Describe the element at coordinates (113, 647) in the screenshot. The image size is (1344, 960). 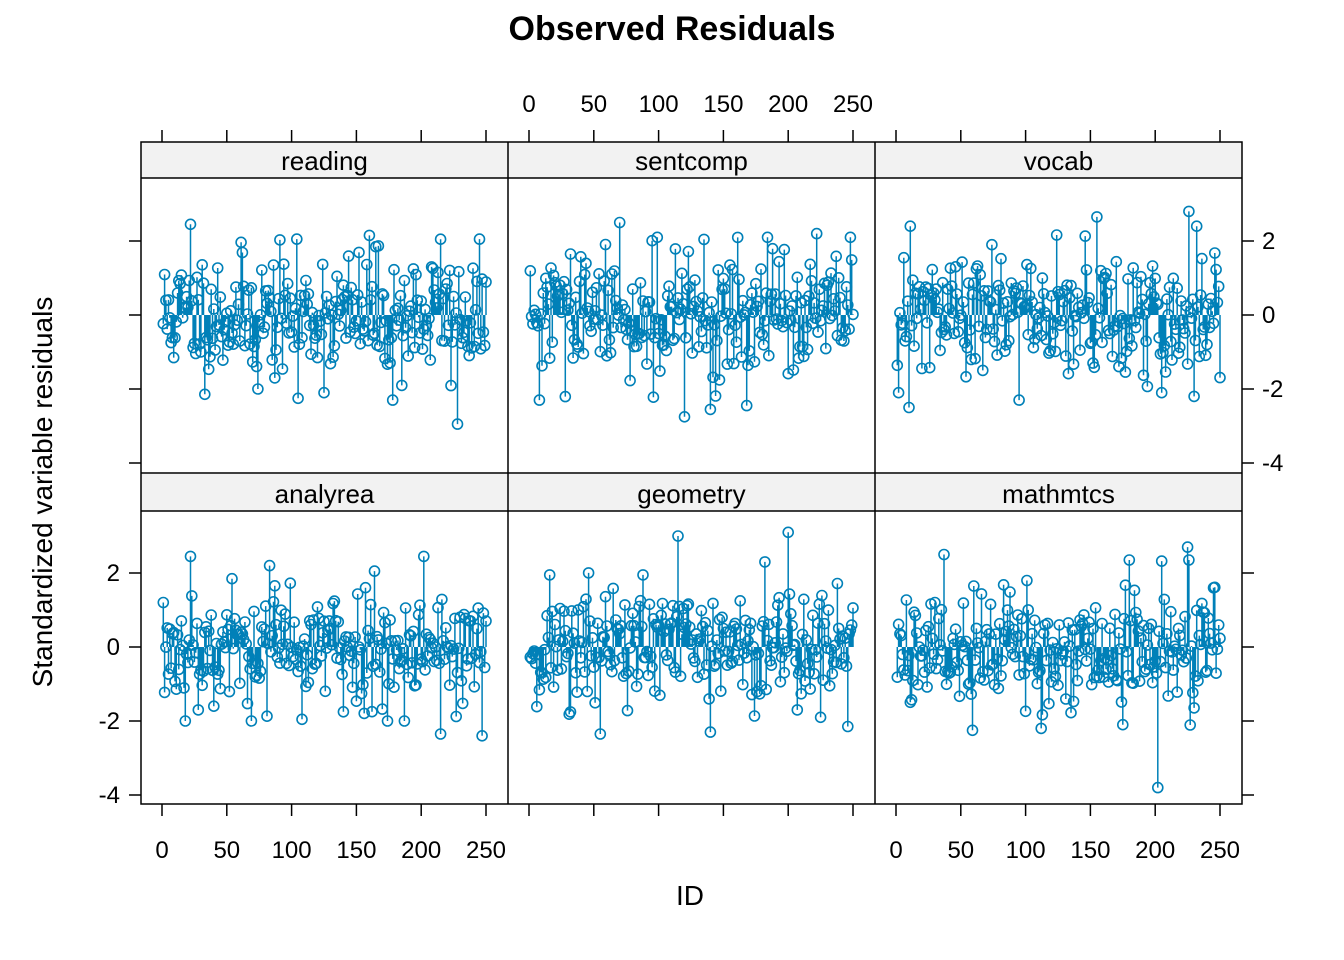
I see `y-tick-label-left: 0` at that location.